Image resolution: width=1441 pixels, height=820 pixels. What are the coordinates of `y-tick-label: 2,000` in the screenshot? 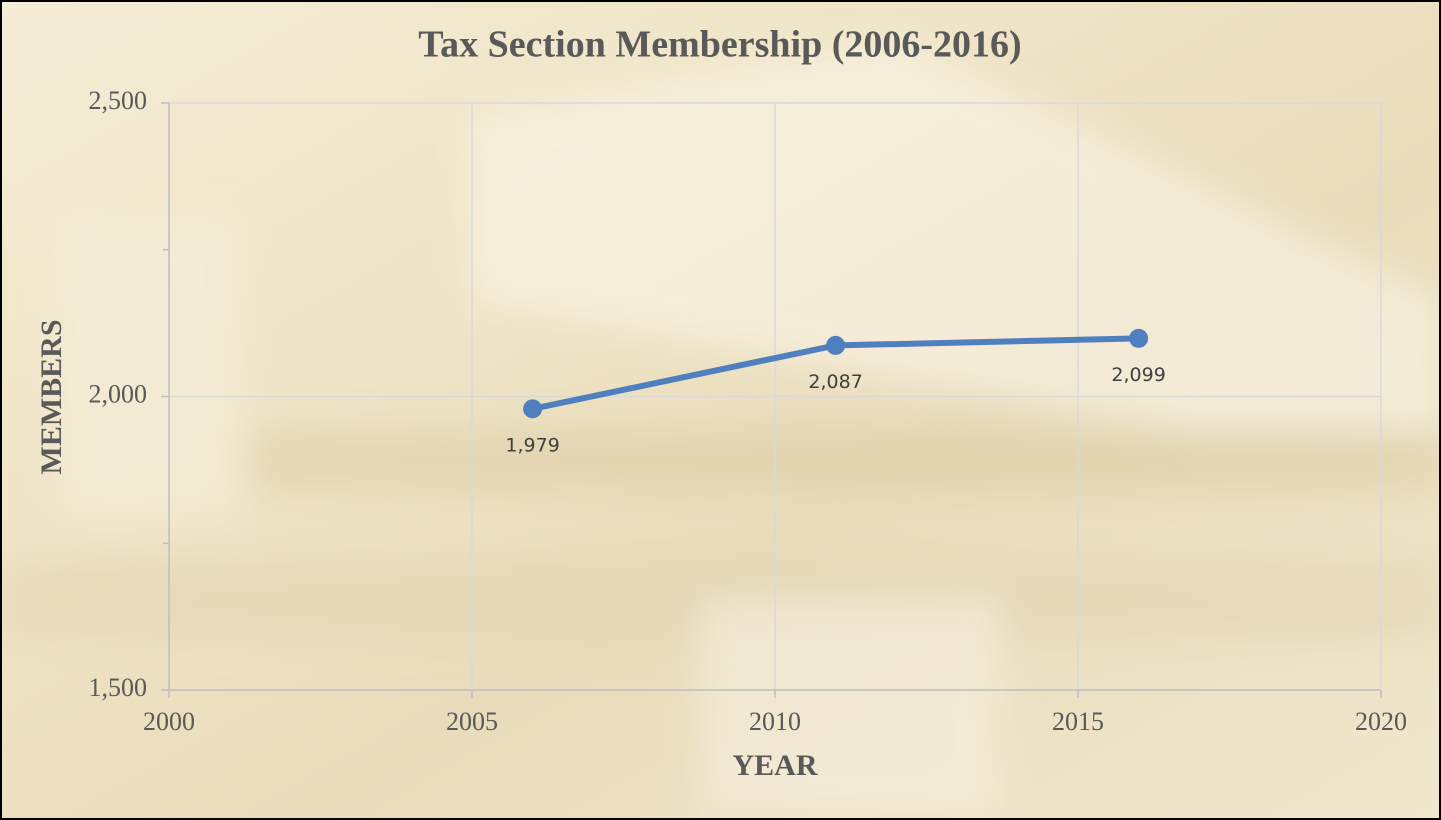 It's located at (118, 393).